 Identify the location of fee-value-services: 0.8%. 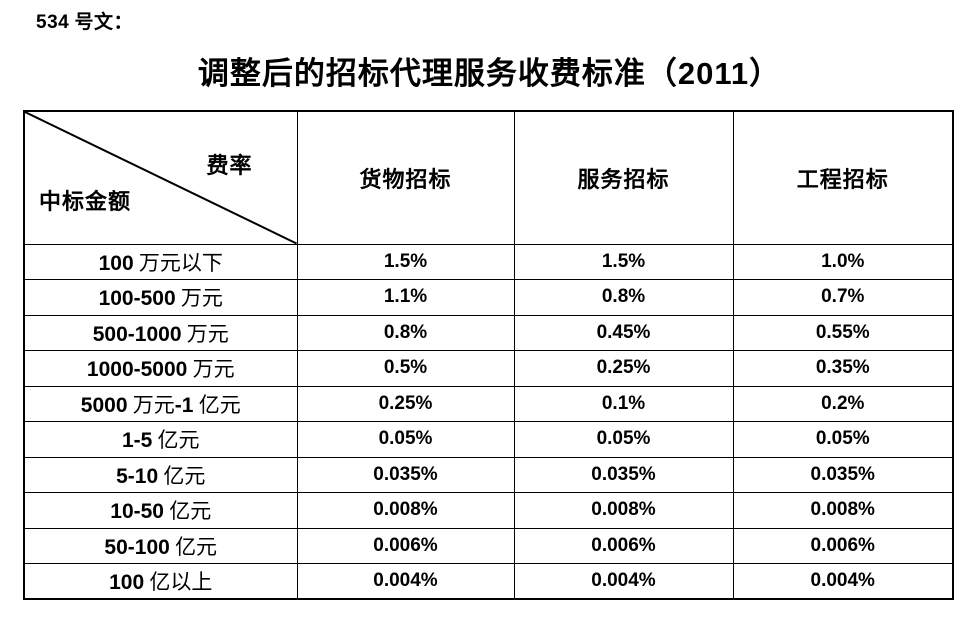
(623, 297).